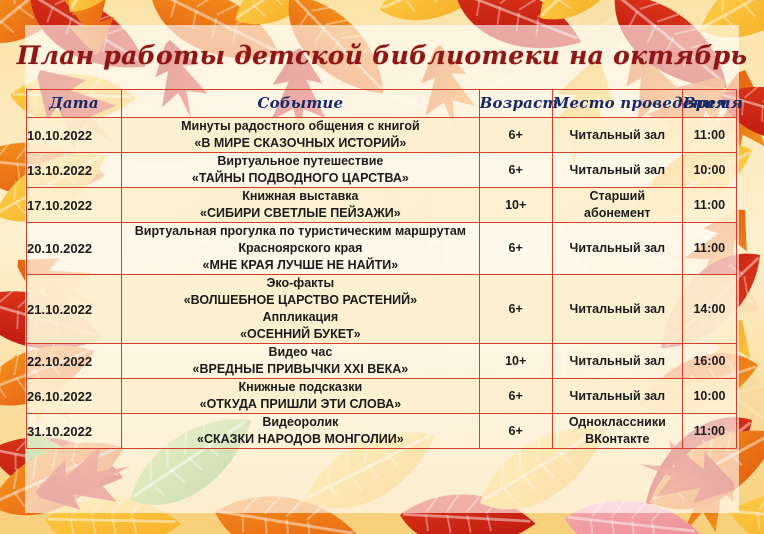  I want to click on cell-place-line: Одноклассники, so click(617, 422).